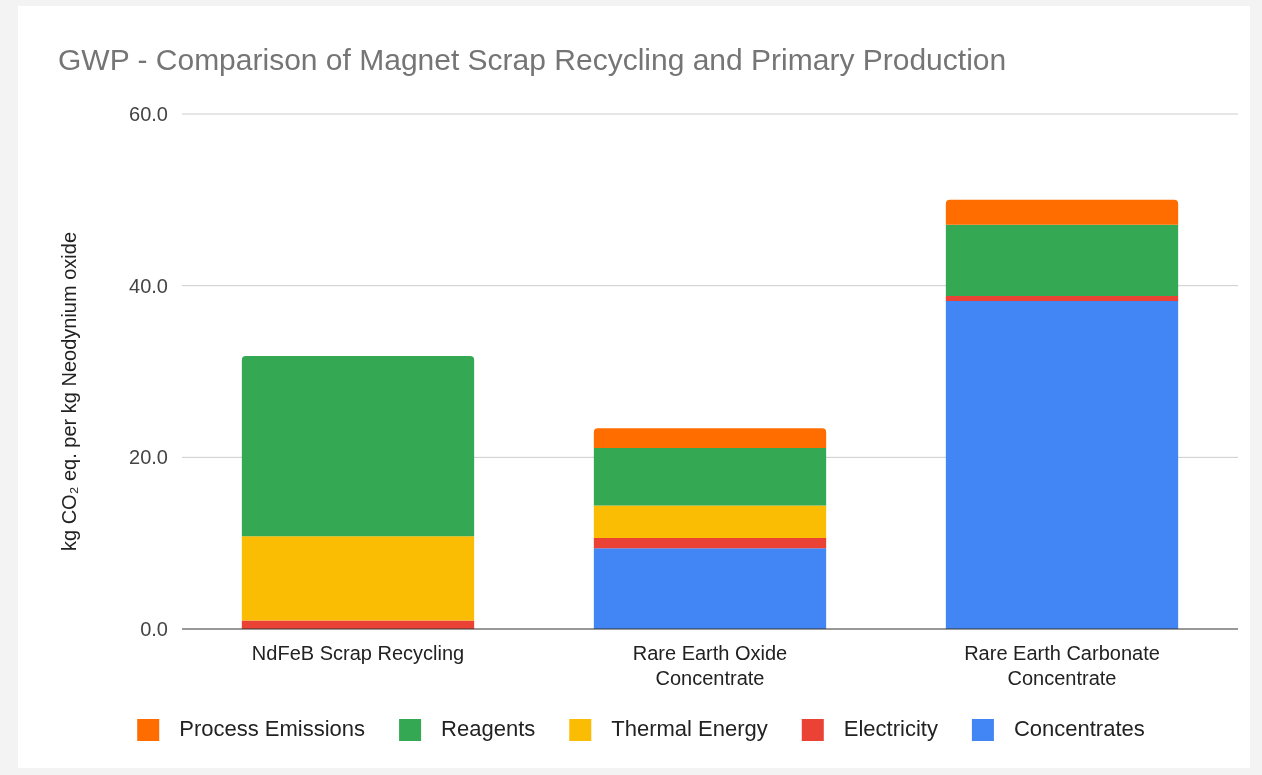 Image resolution: width=1262 pixels, height=775 pixels. I want to click on legend-label: Thermal Energy, so click(689, 728).